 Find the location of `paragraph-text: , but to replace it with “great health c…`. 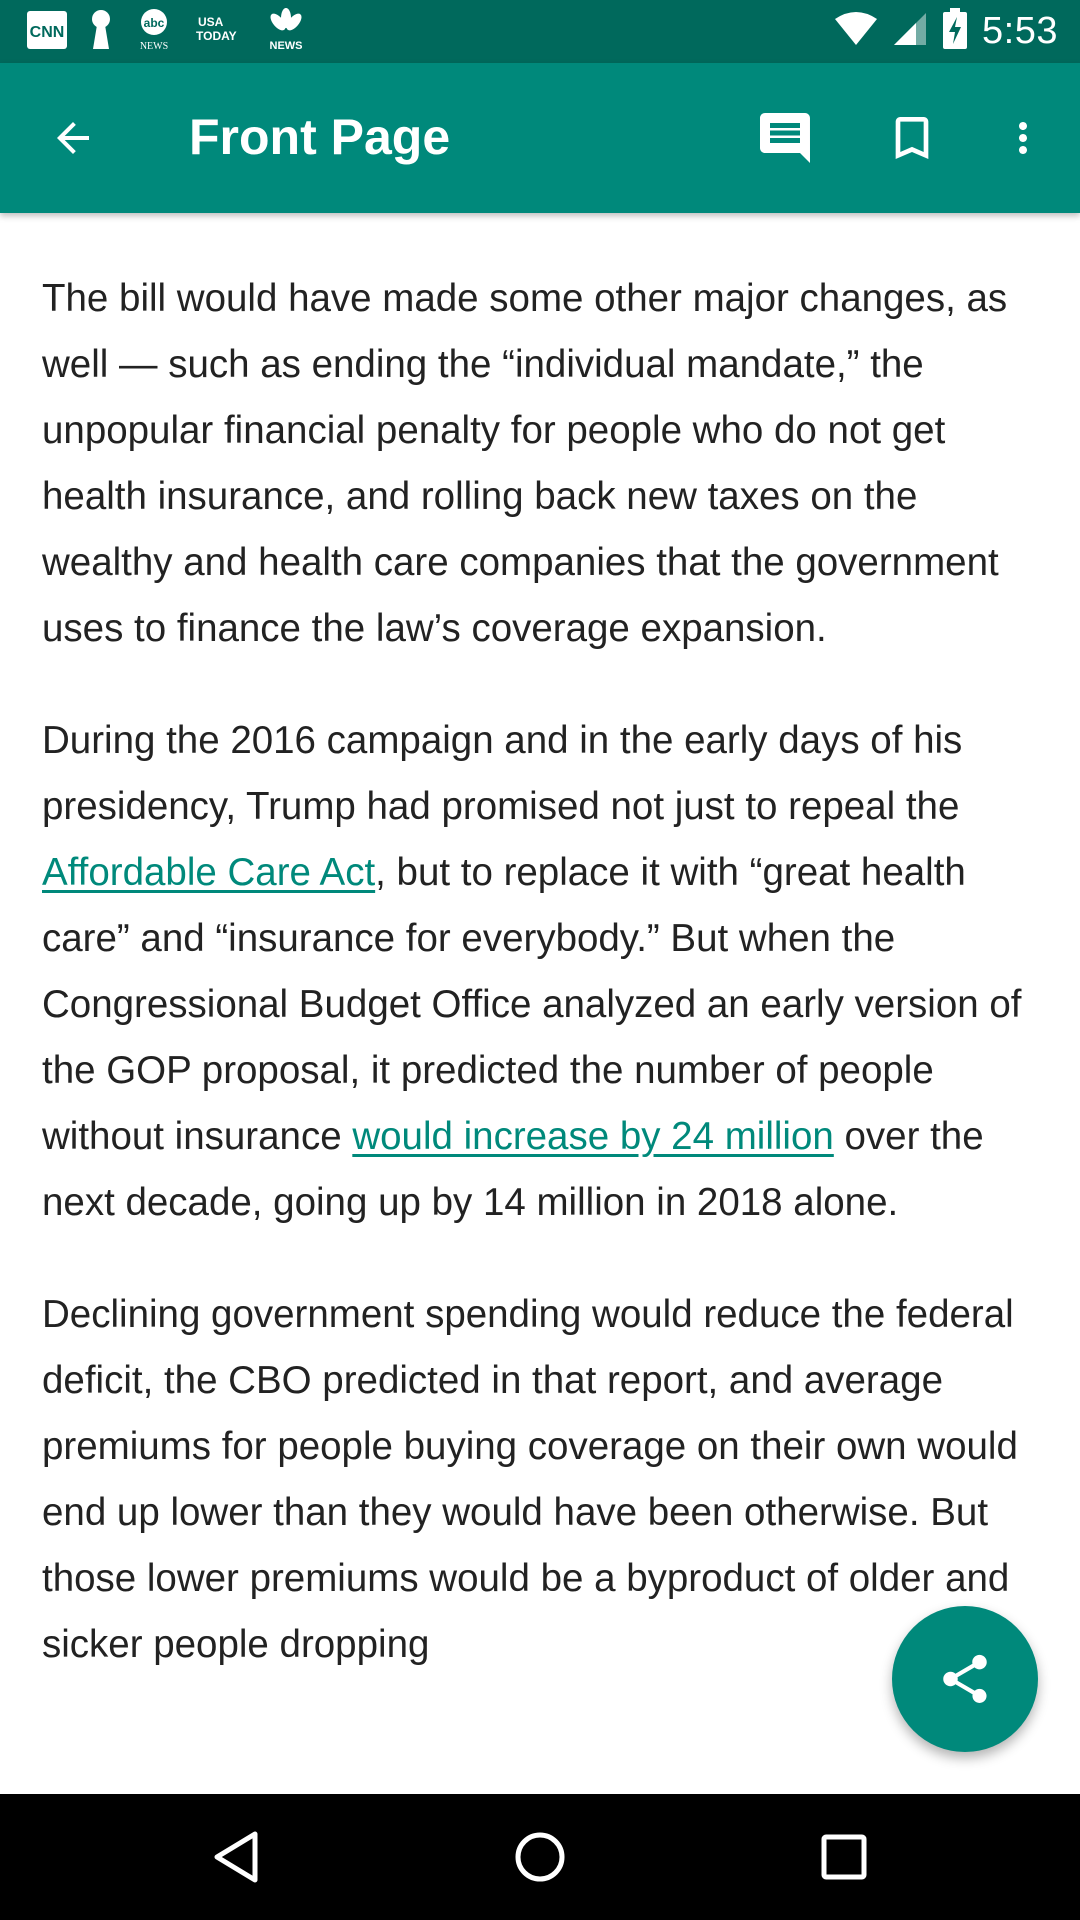

paragraph-text: , but to replace it with “great health c… is located at coordinates (532, 1004).